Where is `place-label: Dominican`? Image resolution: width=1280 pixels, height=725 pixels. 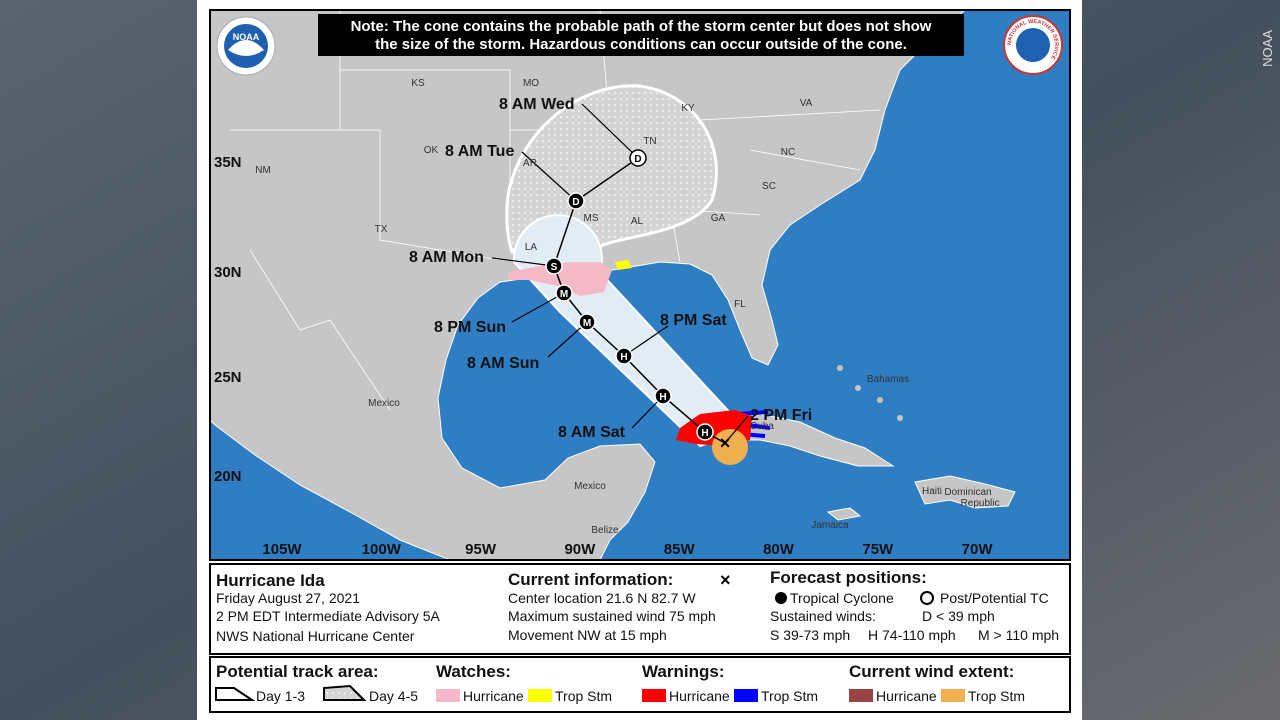 place-label: Dominican is located at coordinates (967, 492).